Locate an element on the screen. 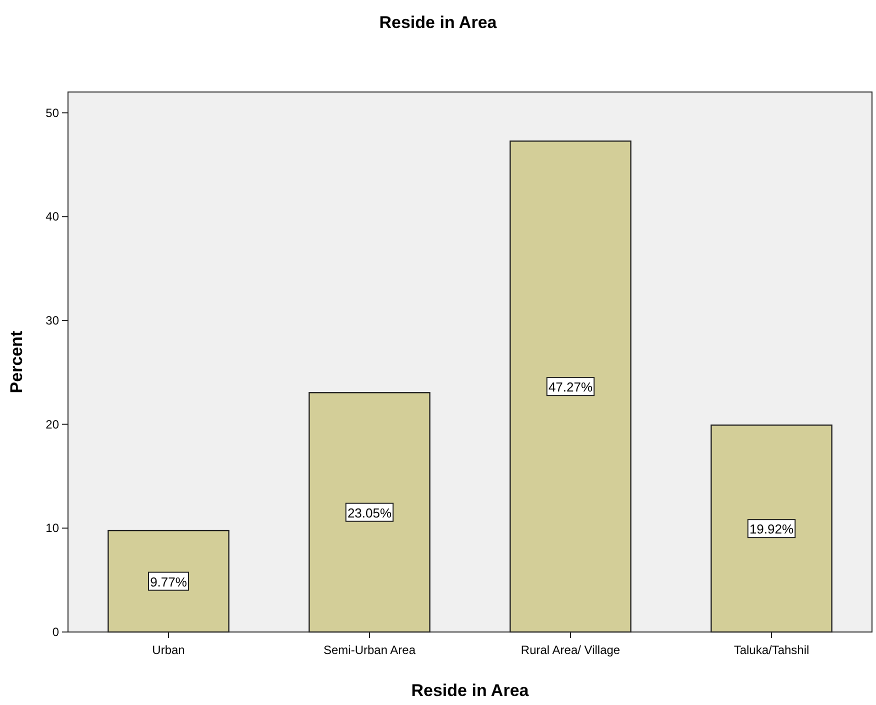 The width and height of the screenshot is (876, 705). y-tick-label: 0 is located at coordinates (56, 632).